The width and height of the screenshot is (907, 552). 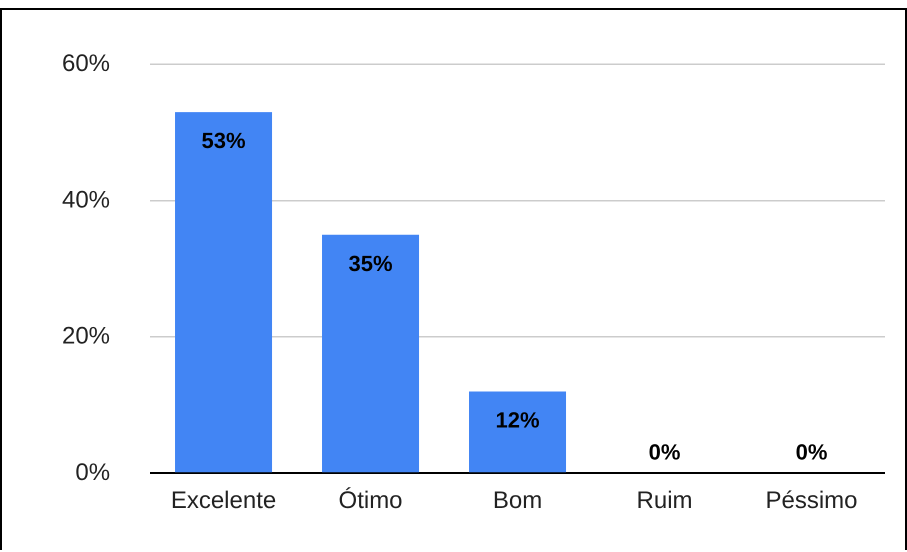 I want to click on data-label: 53%, so click(x=224, y=141).